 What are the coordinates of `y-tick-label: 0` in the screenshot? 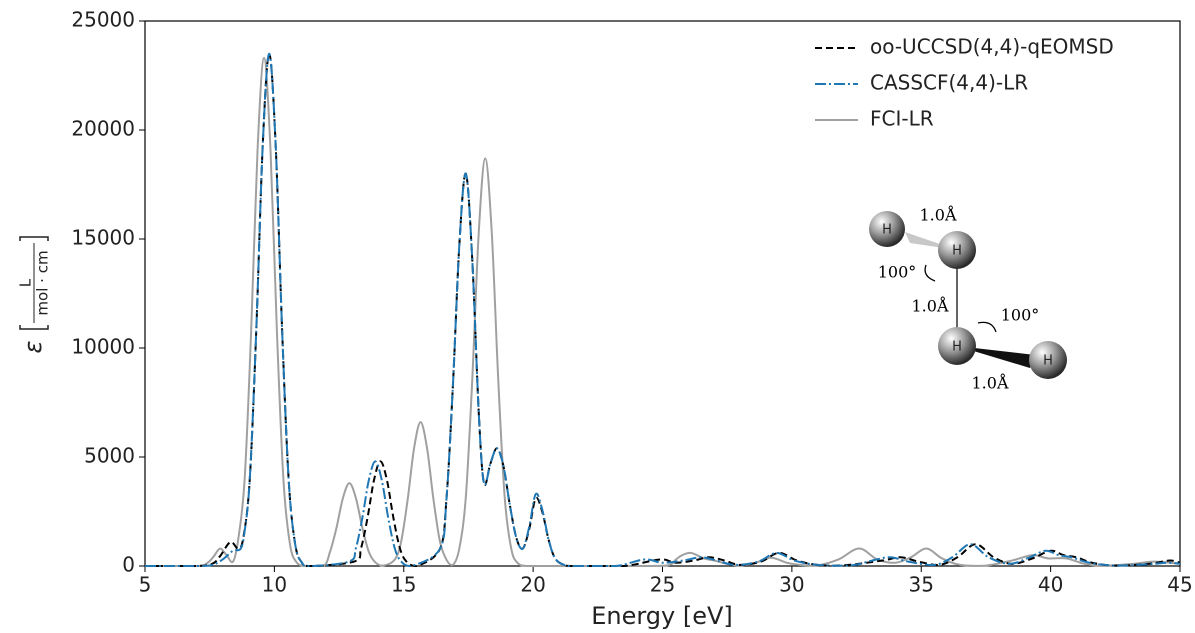 It's located at (128, 565).